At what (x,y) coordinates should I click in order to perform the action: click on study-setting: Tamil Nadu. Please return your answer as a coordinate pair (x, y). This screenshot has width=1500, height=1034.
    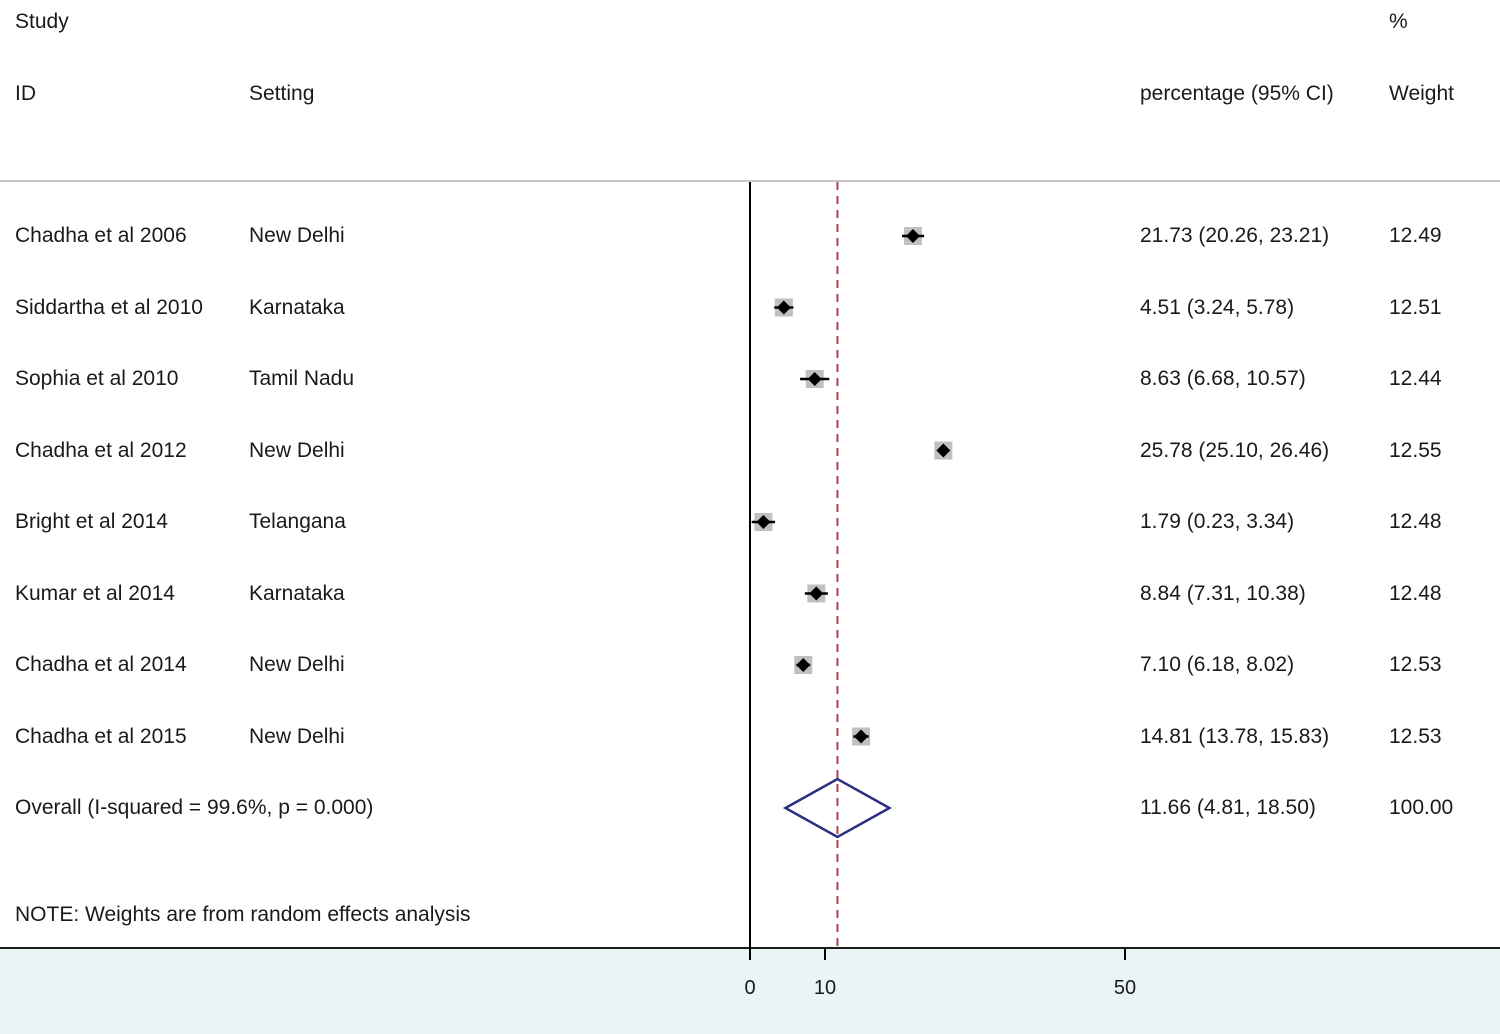
    Looking at the image, I should click on (302, 378).